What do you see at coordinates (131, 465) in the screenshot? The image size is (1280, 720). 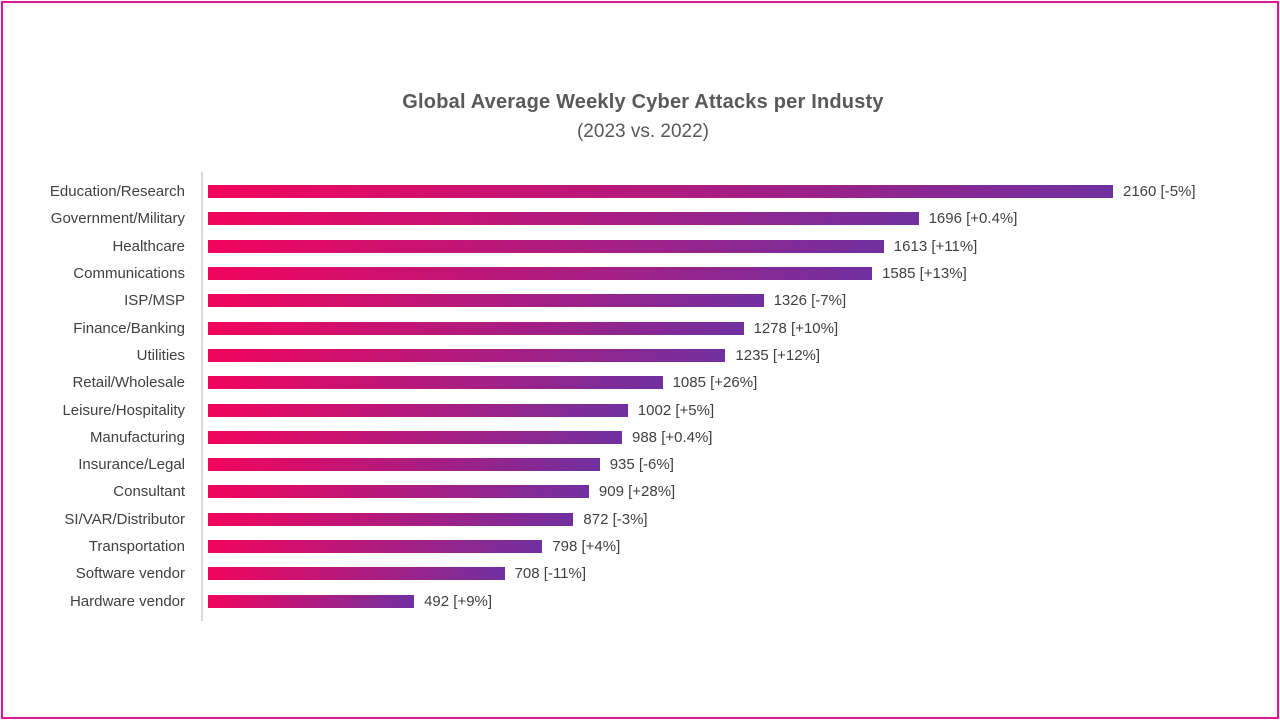 I see `category-label: Insurance/Legal` at bounding box center [131, 465].